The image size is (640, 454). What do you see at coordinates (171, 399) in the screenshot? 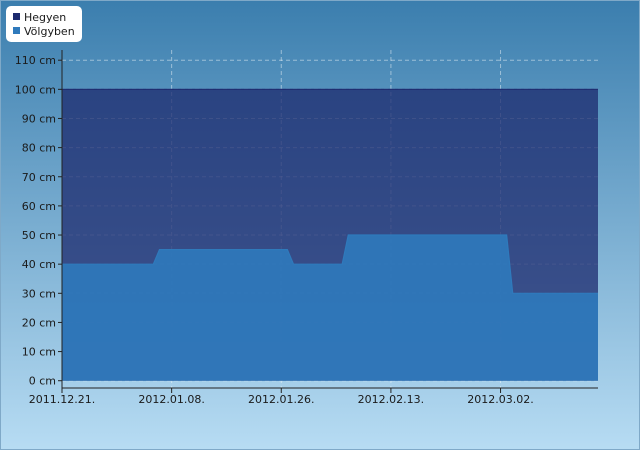
I see `x-tick-label: 2012.01.08.` at bounding box center [171, 399].